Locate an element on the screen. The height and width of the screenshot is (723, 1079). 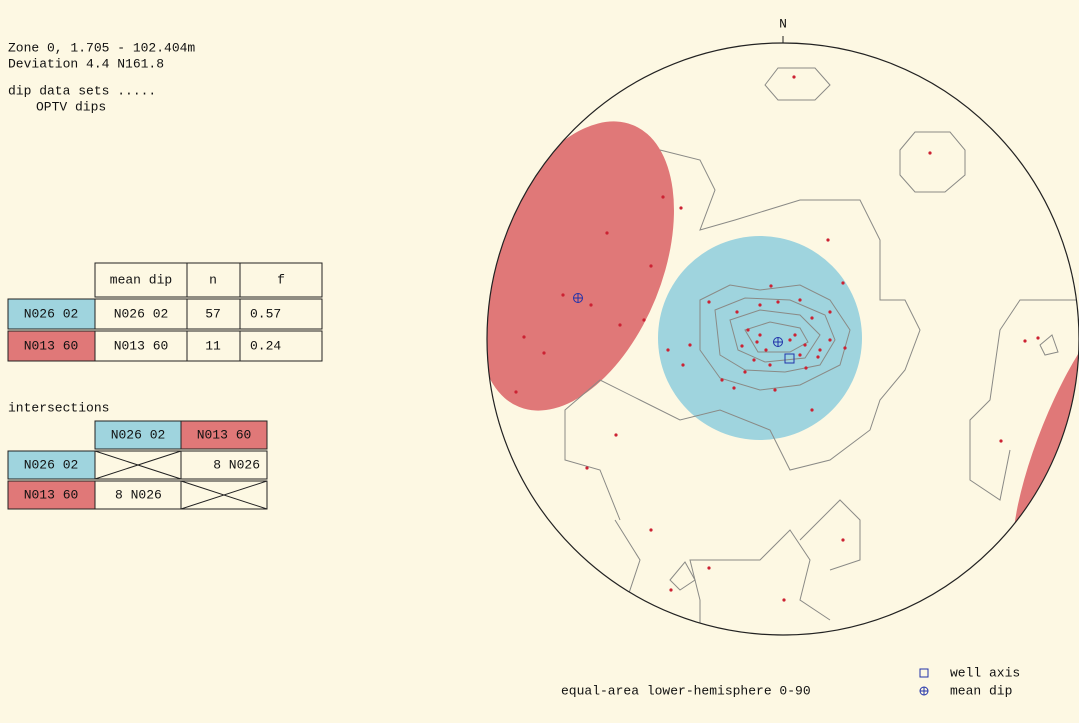
cell: N013 60 is located at coordinates (141, 345).